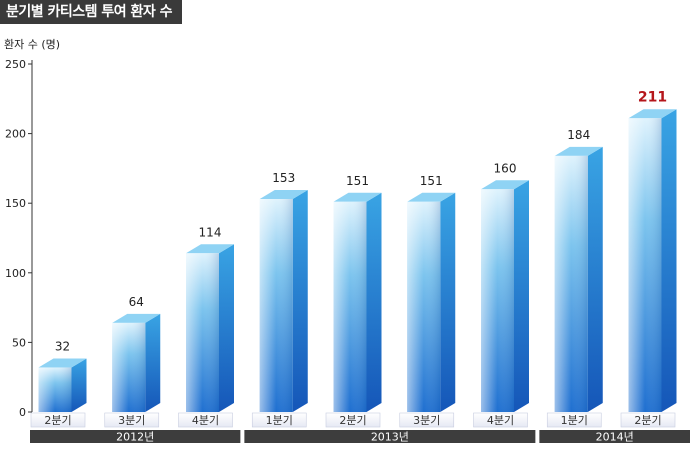 The height and width of the screenshot is (461, 700). Describe the element at coordinates (505, 168) in the screenshot. I see `data-label: 160` at that location.